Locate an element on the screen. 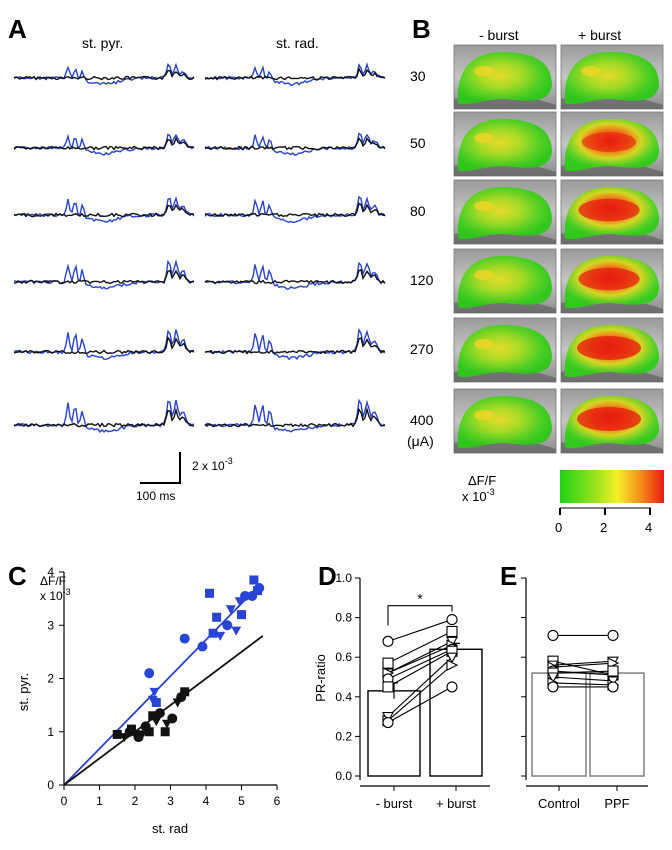  colorbar-tick-label: 0 is located at coordinates (558, 527).